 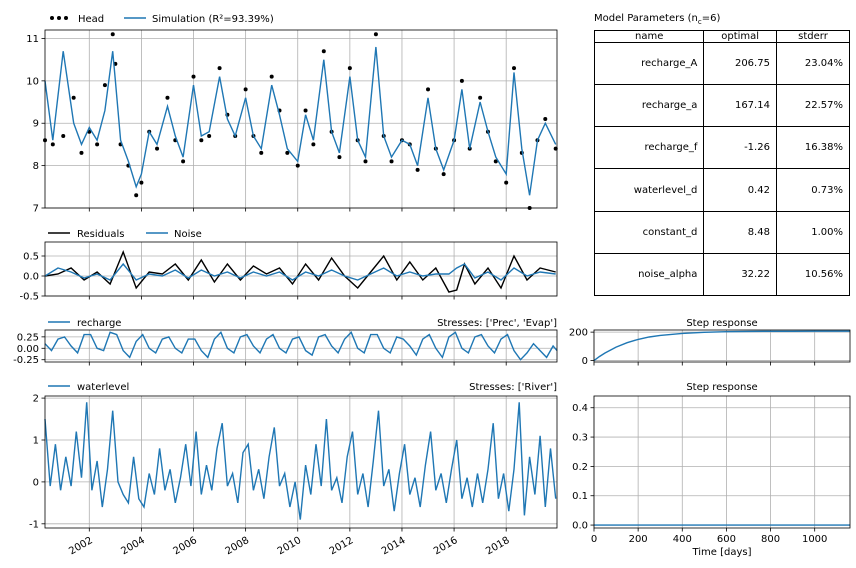 I want to click on column-header-optimal: optimal, so click(x=740, y=36).